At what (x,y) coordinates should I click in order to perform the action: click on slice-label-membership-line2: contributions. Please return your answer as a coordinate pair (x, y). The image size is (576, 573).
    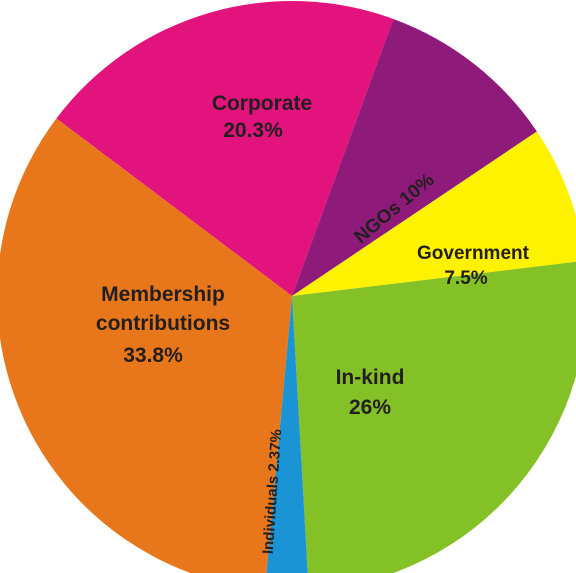
    Looking at the image, I should click on (163, 323).